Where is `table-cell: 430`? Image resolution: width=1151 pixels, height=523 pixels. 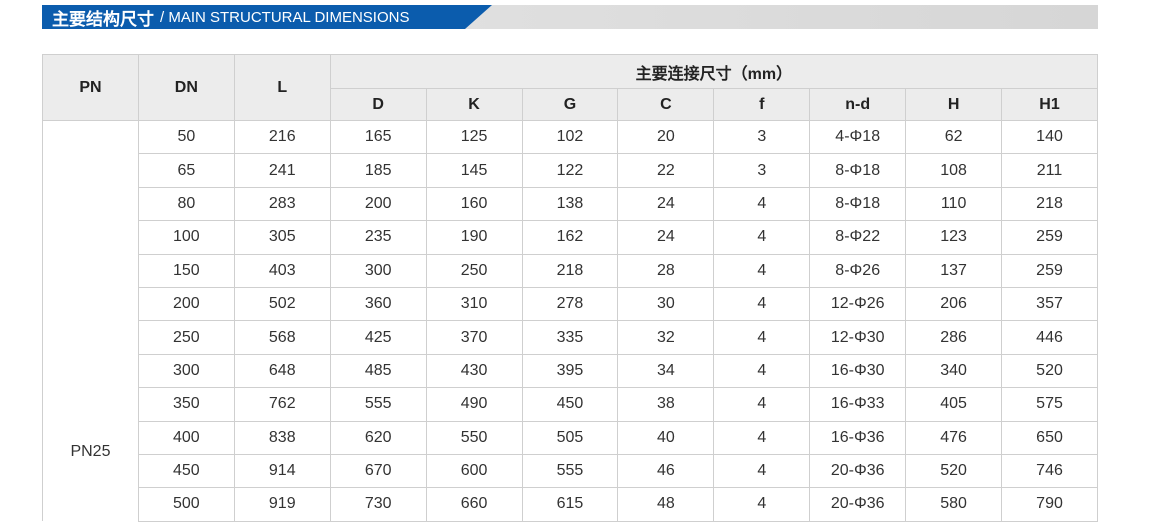
table-cell: 430 is located at coordinates (474, 371).